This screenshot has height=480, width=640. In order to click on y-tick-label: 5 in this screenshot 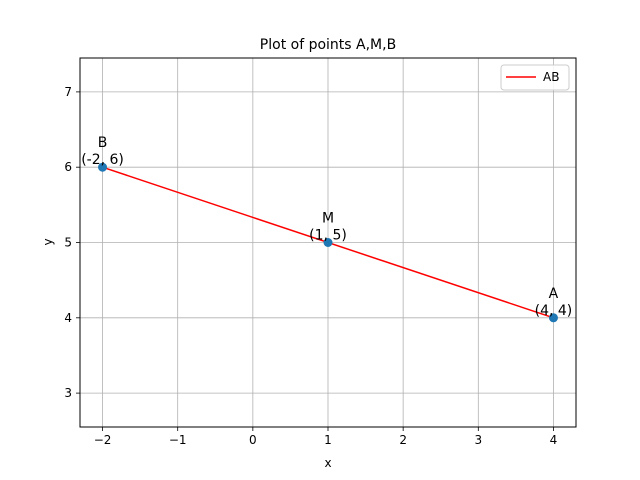, I will do `click(68, 243)`.